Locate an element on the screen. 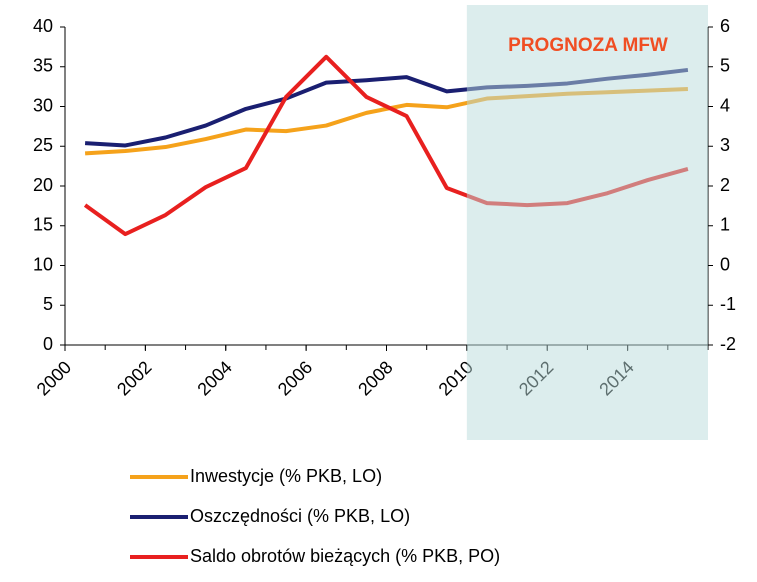  x-tick-label: 2000 is located at coordinates (54, 378).